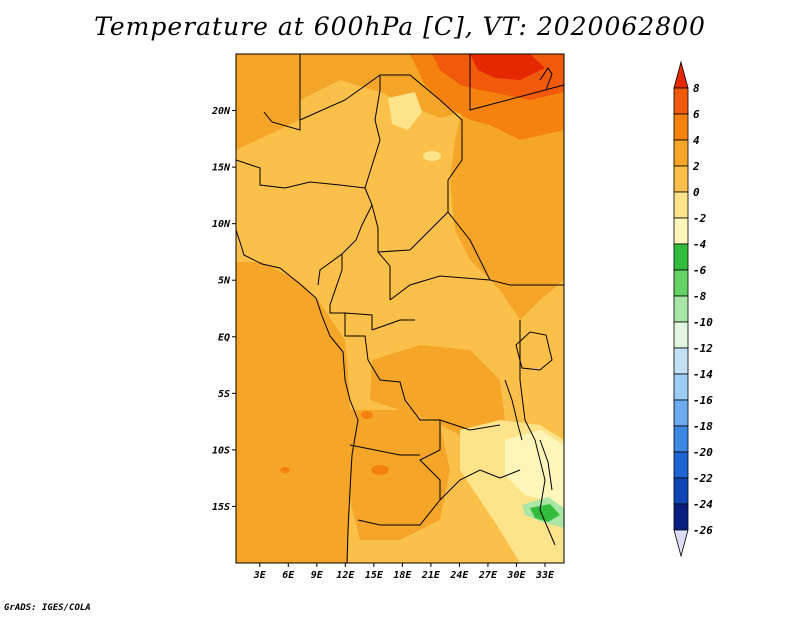  What do you see at coordinates (221, 507) in the screenshot?
I see `y-tick-label: 15S` at bounding box center [221, 507].